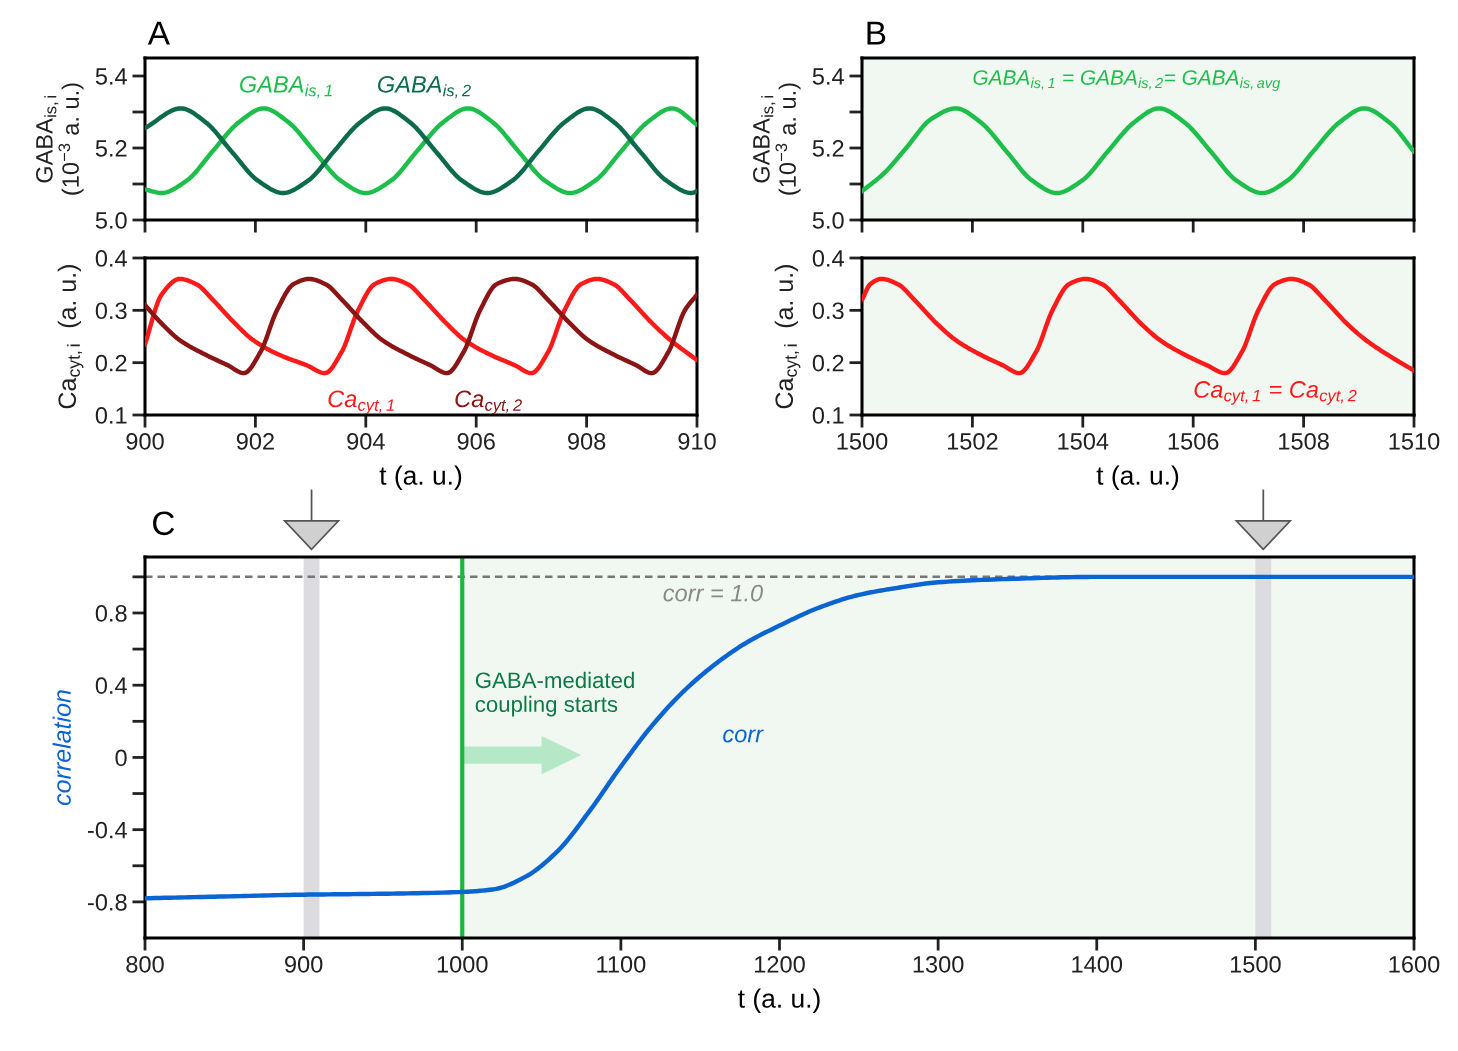 This screenshot has width=1458, height=1051. I want to click on x-tick-label: 1504, so click(1083, 441).